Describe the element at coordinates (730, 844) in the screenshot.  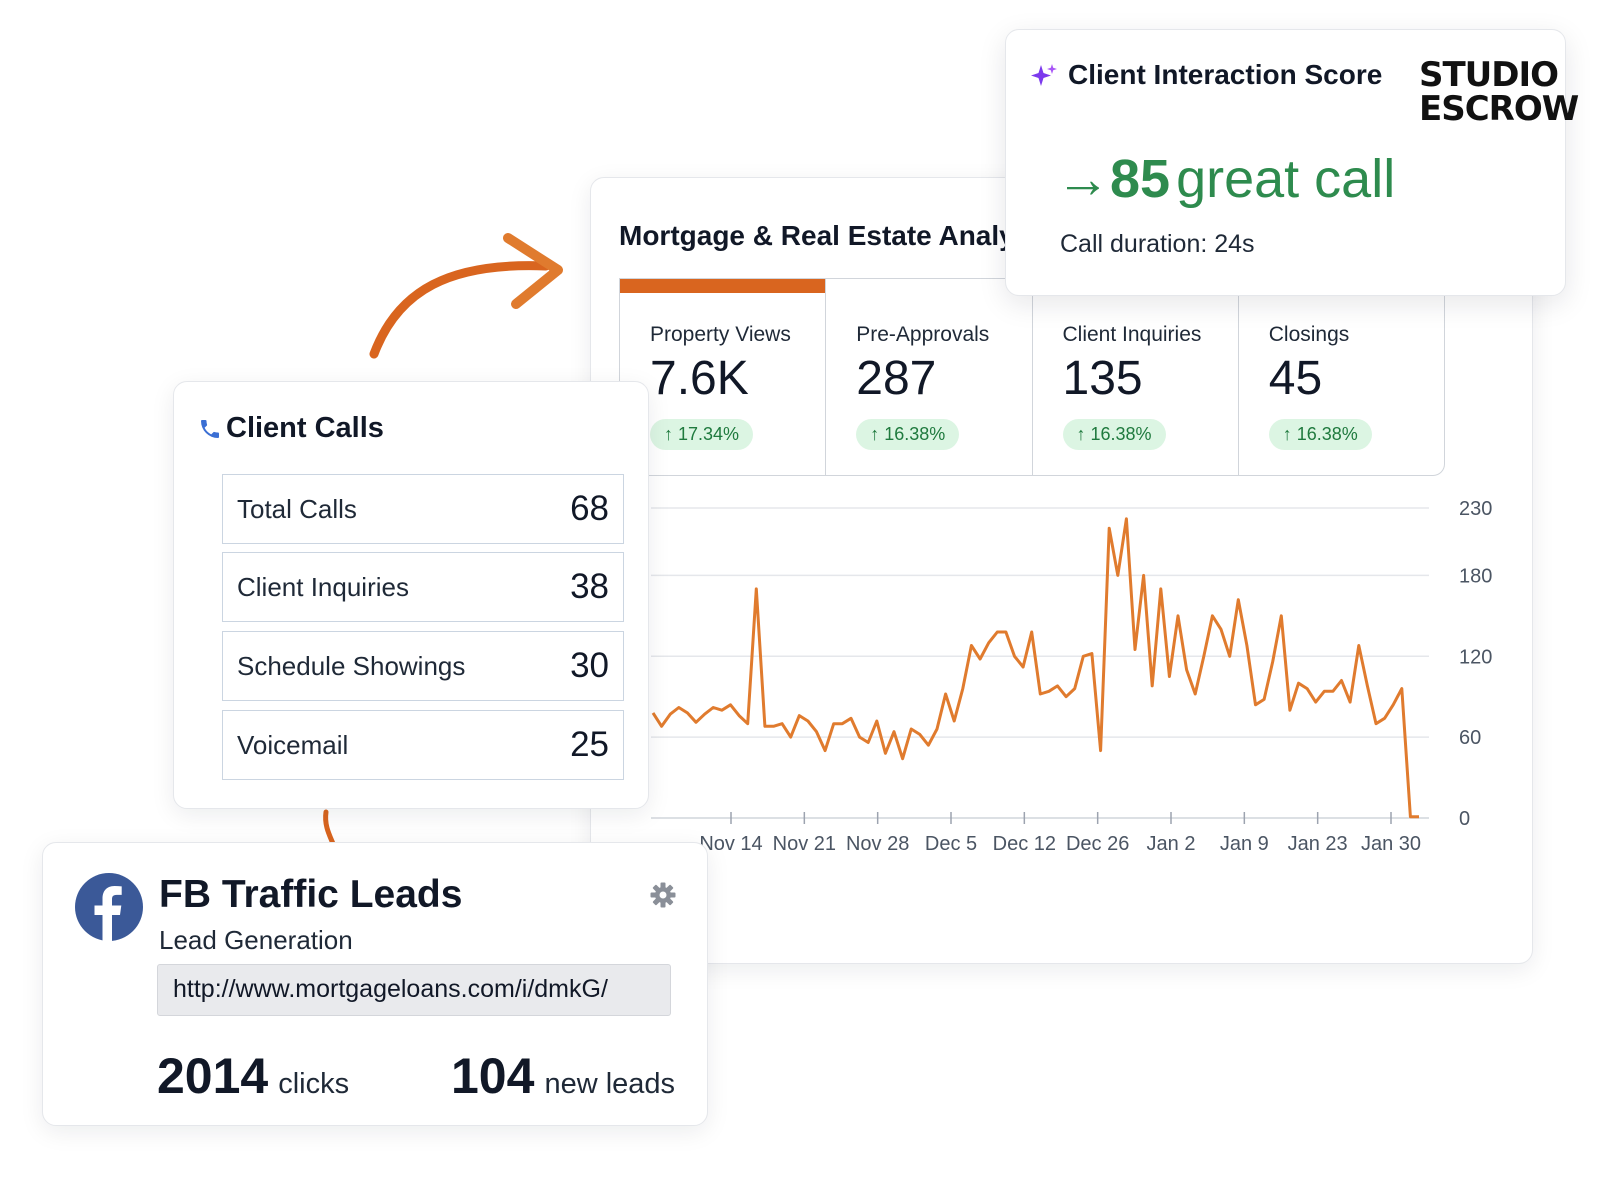
I see `x-tick-label: Nov 14` at that location.